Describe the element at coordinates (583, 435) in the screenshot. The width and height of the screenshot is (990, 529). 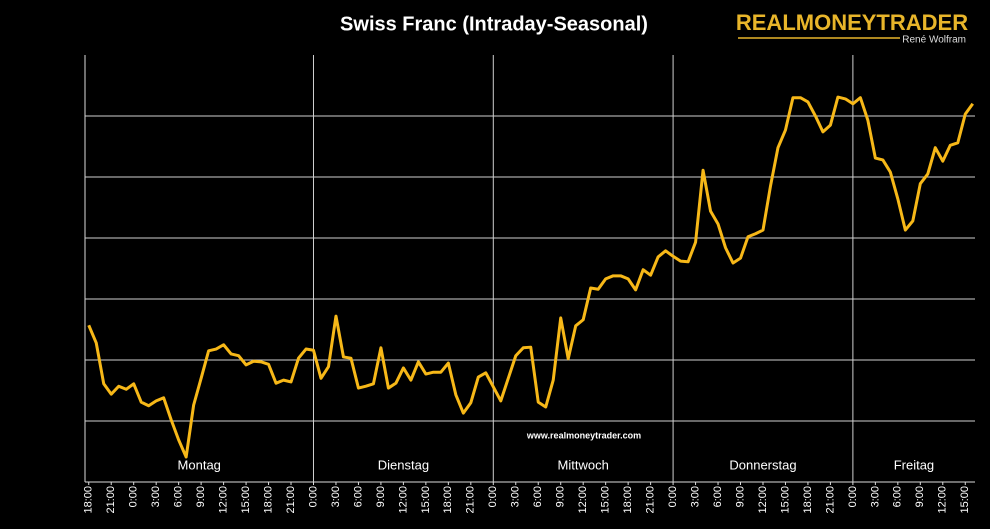
I see `watermark: www.realmoneytrader.com` at that location.